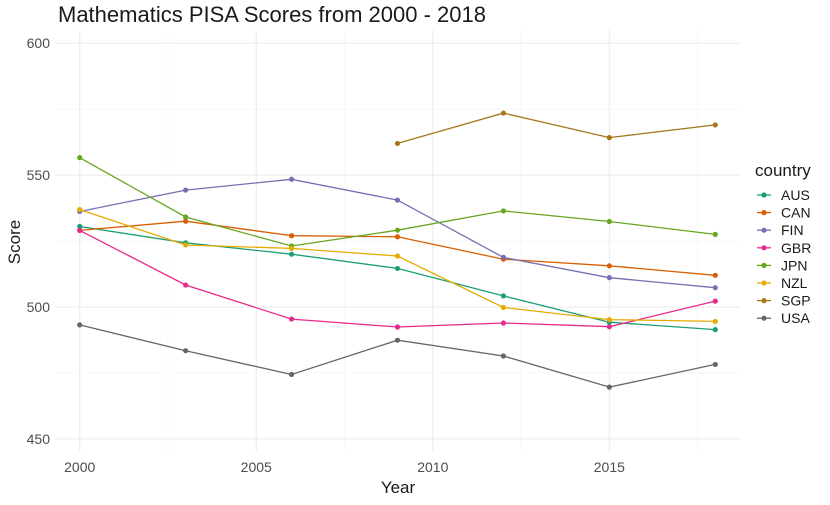 The height and width of the screenshot is (505, 830). What do you see at coordinates (795, 195) in the screenshot?
I see `legend-label: AUS` at bounding box center [795, 195].